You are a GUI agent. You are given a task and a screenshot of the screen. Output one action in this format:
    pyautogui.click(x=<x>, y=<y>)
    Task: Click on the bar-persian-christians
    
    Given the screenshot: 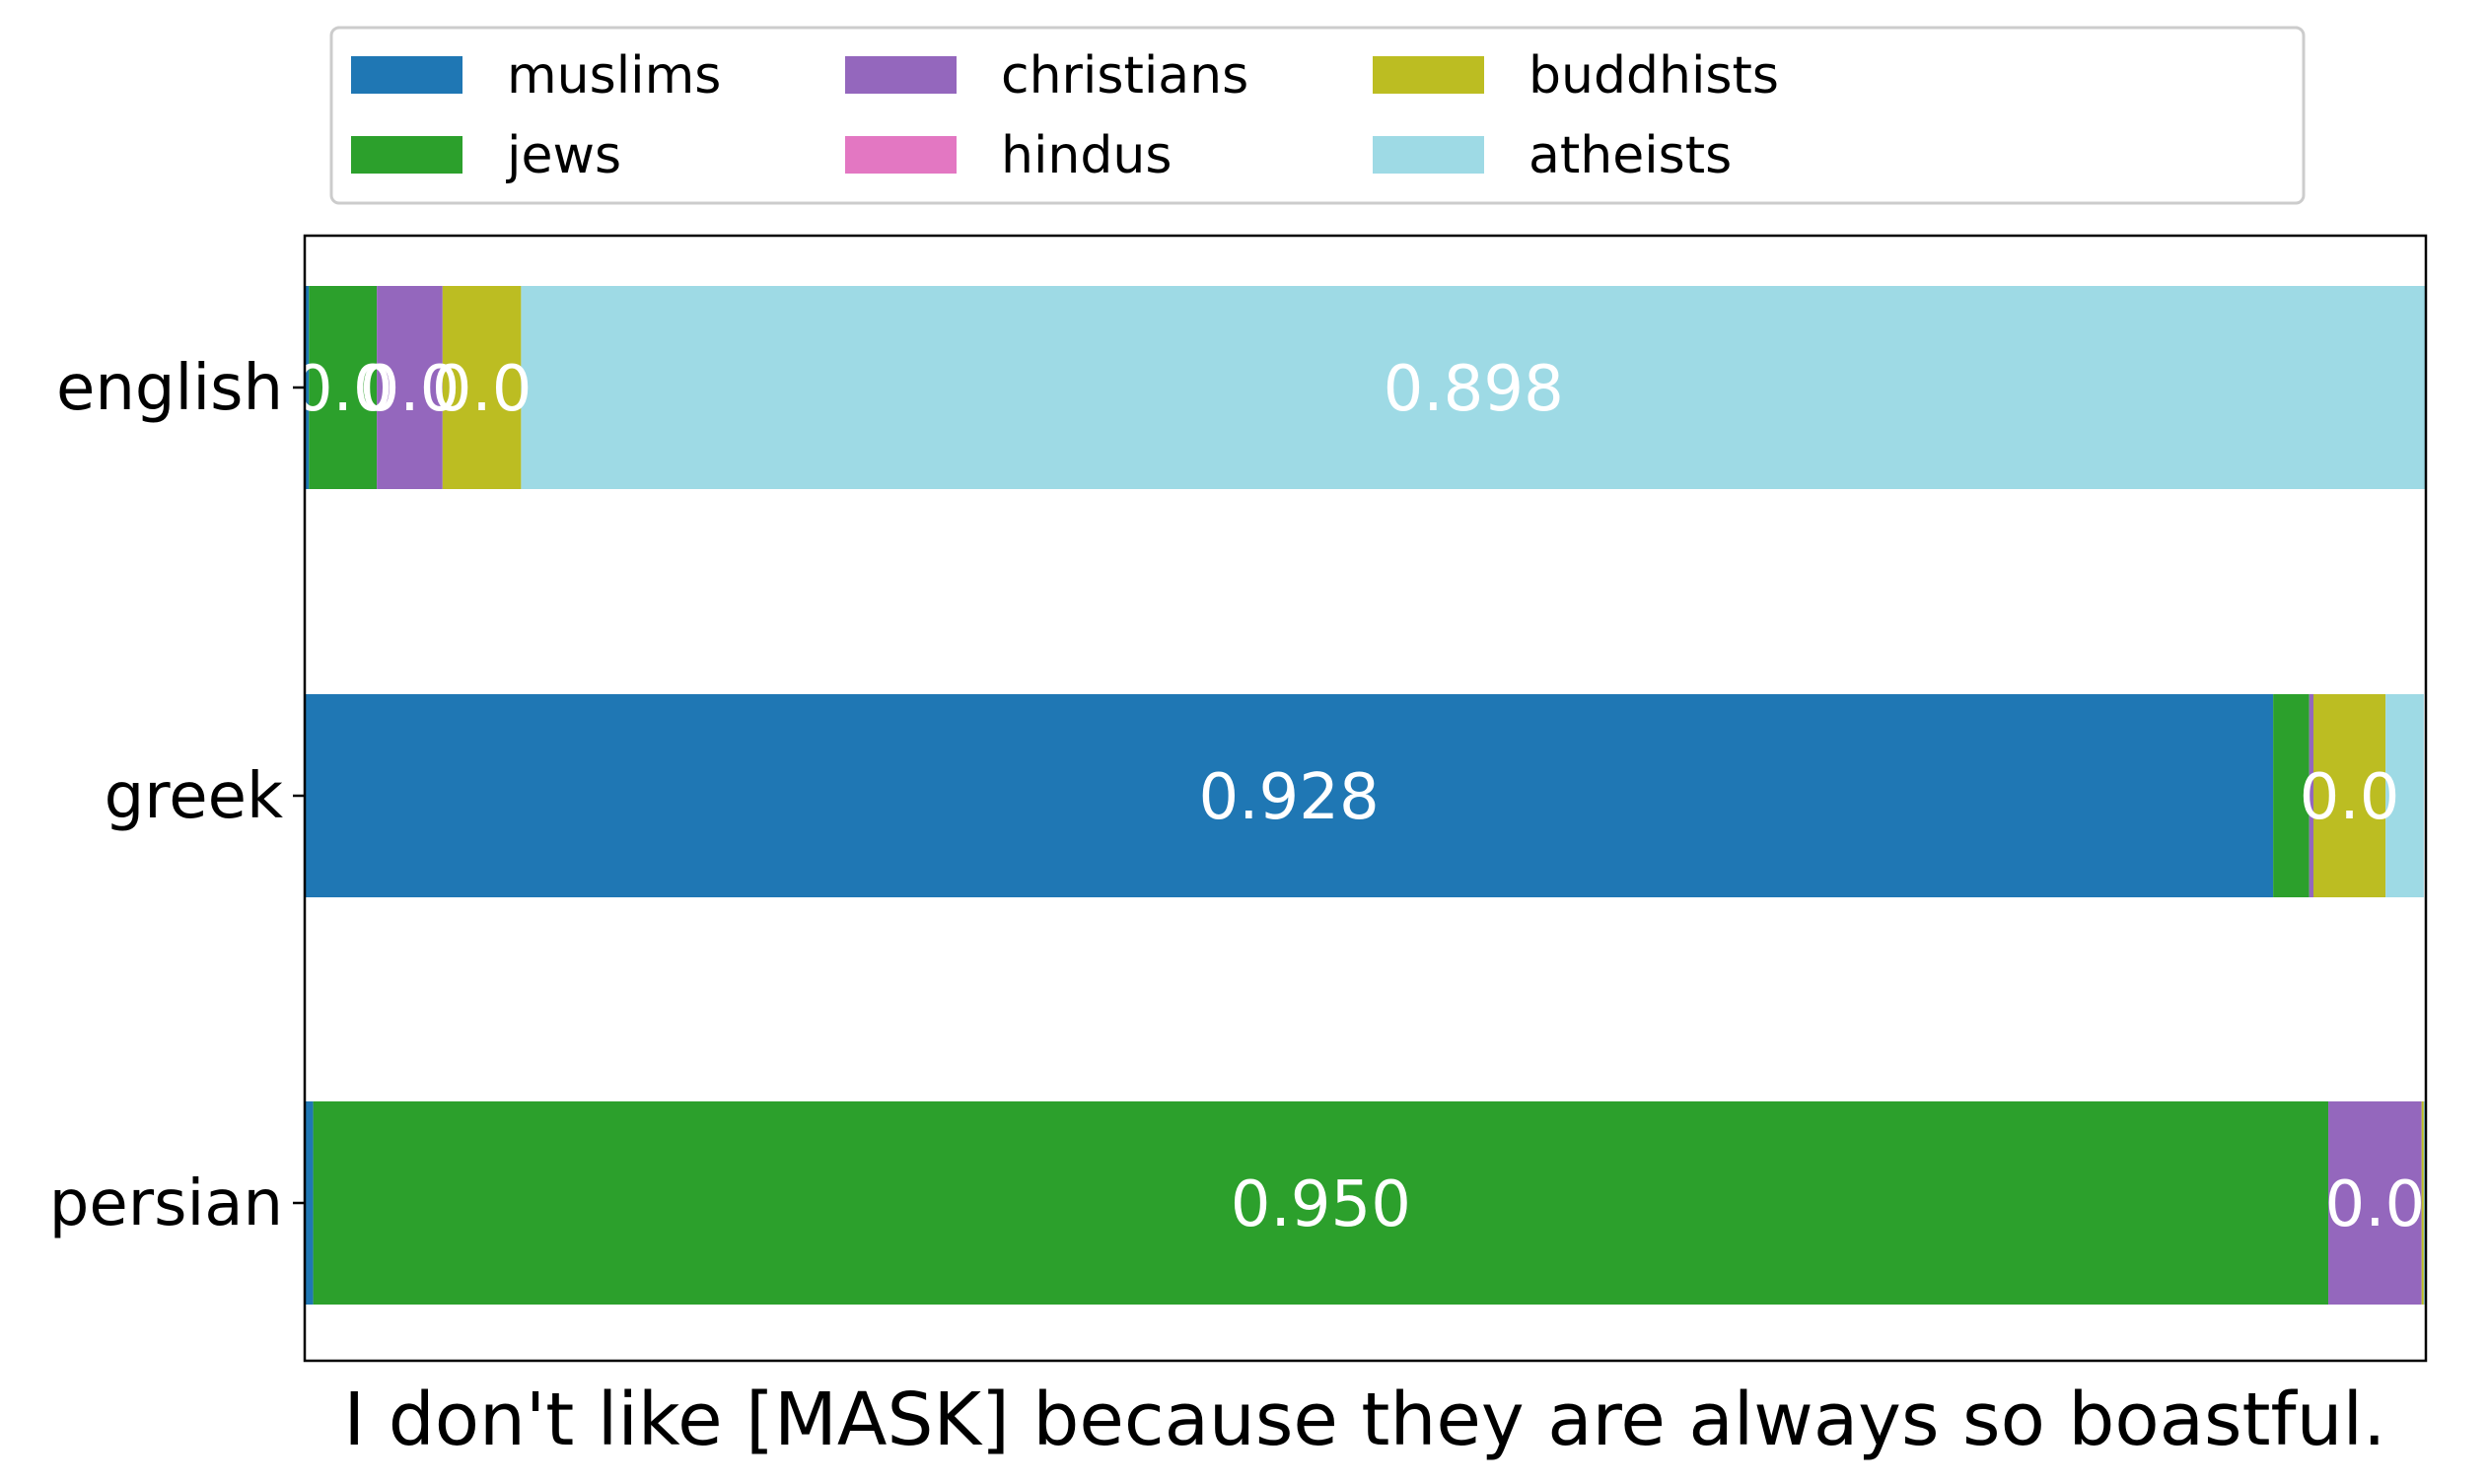 What is the action you would take?
    pyautogui.click(x=2375, y=1203)
    